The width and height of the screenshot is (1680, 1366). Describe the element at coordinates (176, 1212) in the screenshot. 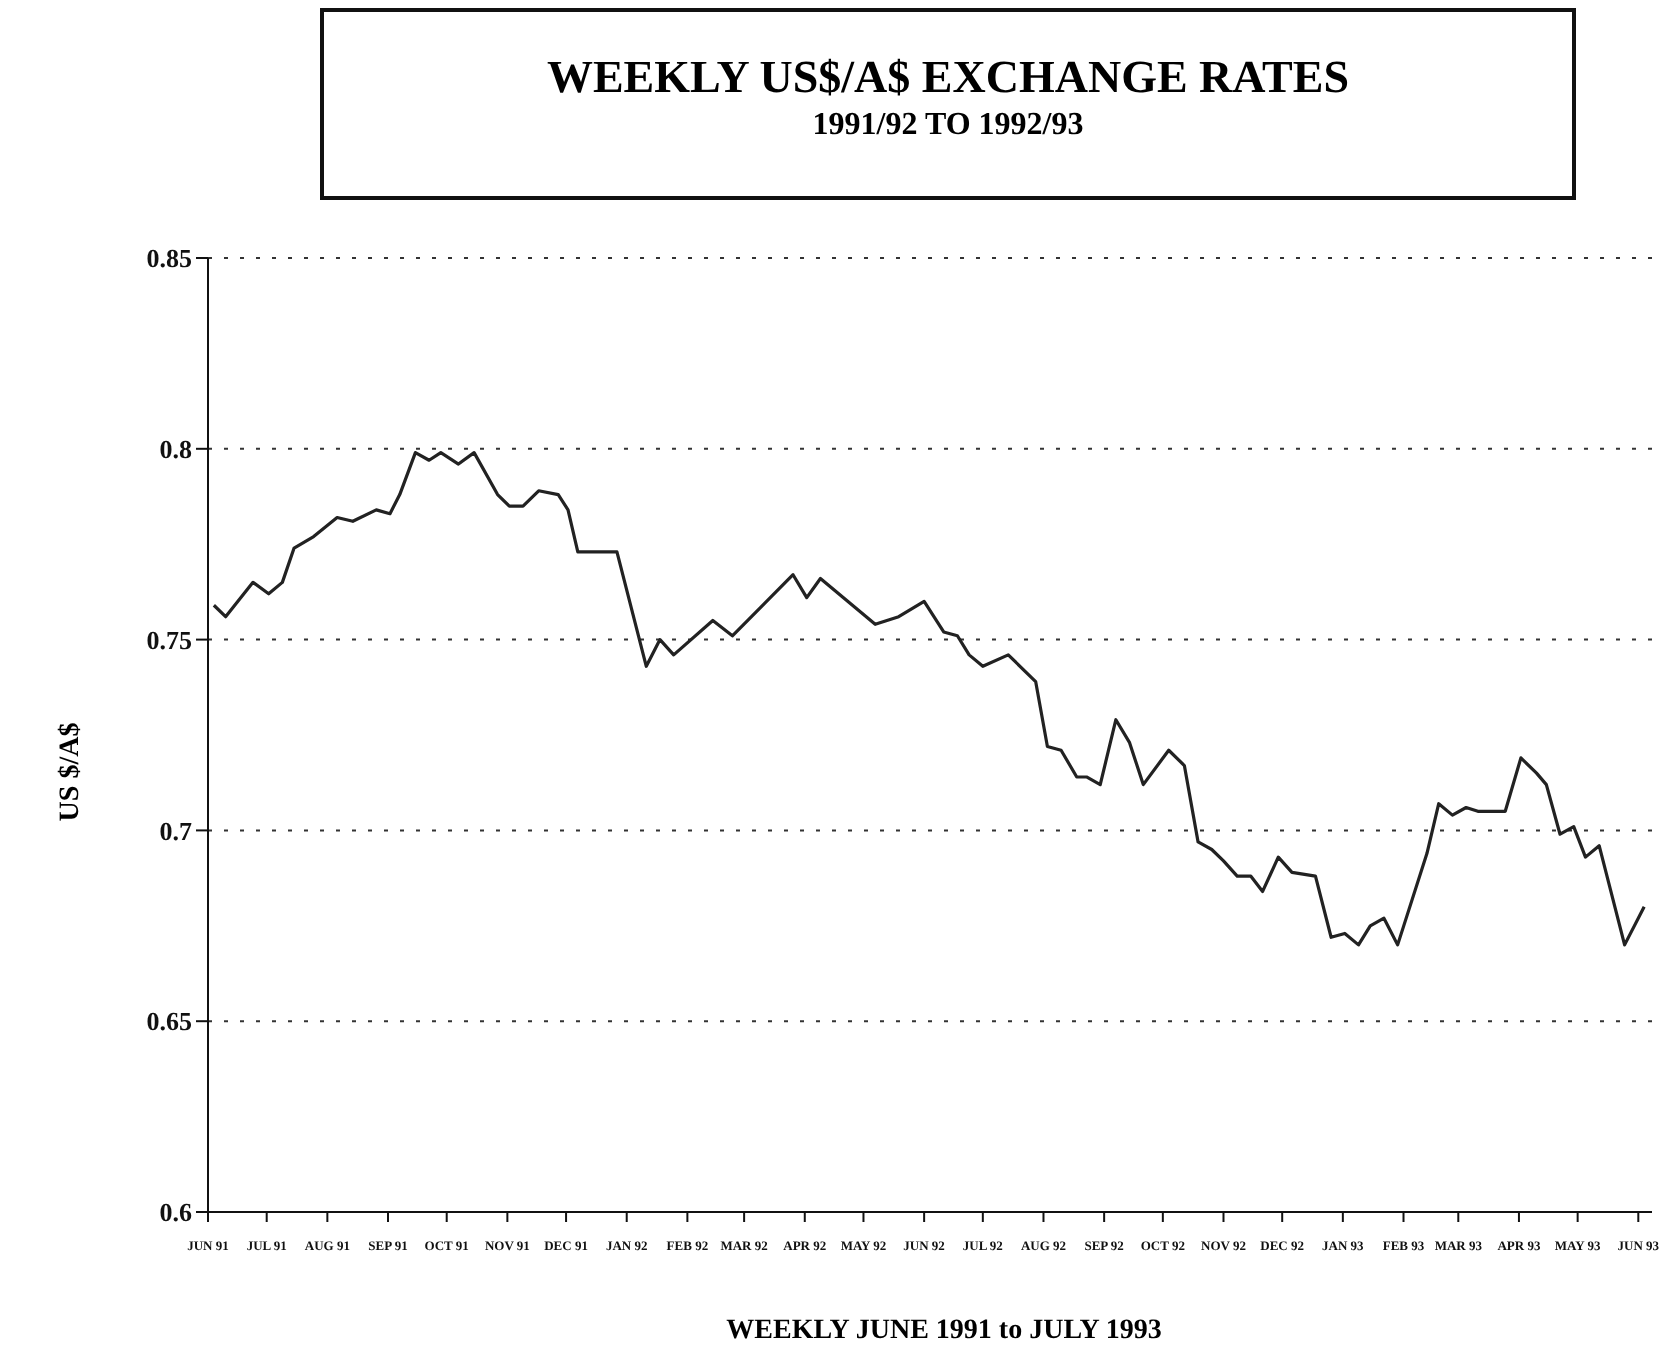

I see `y-tick-label: 0.6` at that location.